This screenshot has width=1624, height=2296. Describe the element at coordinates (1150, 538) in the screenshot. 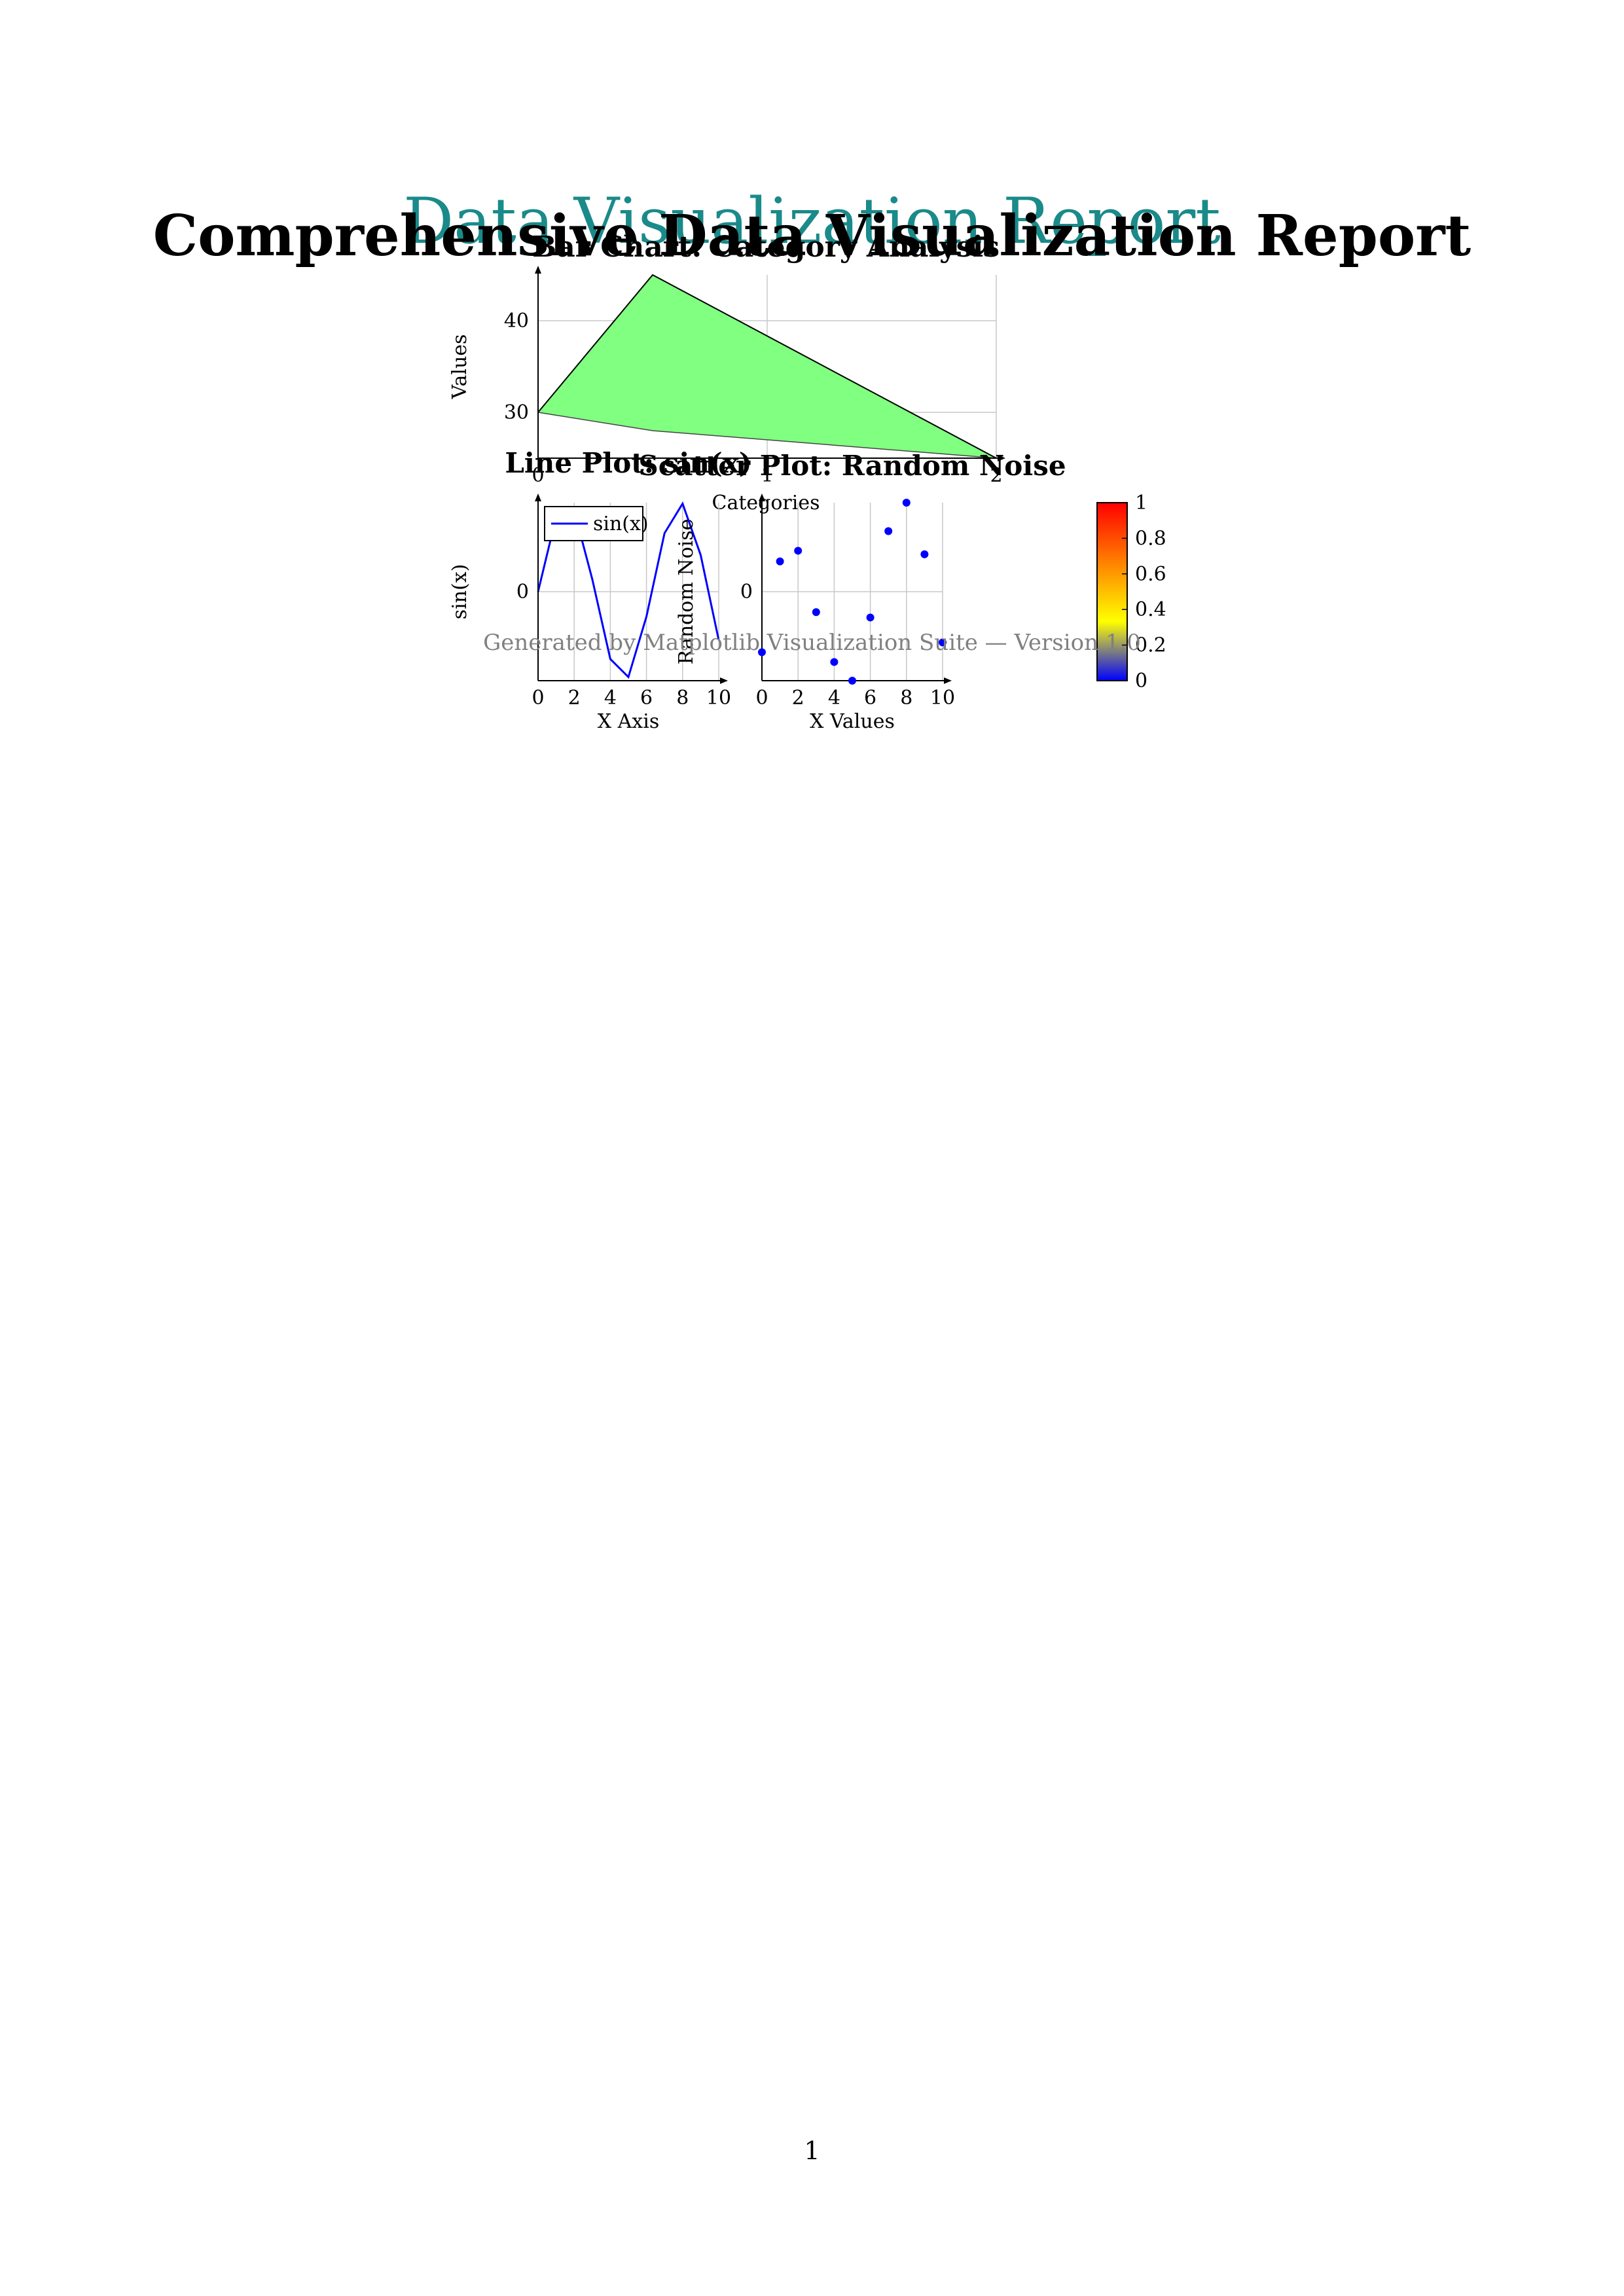

I see `colorbar-tick-label: 0.8` at that location.